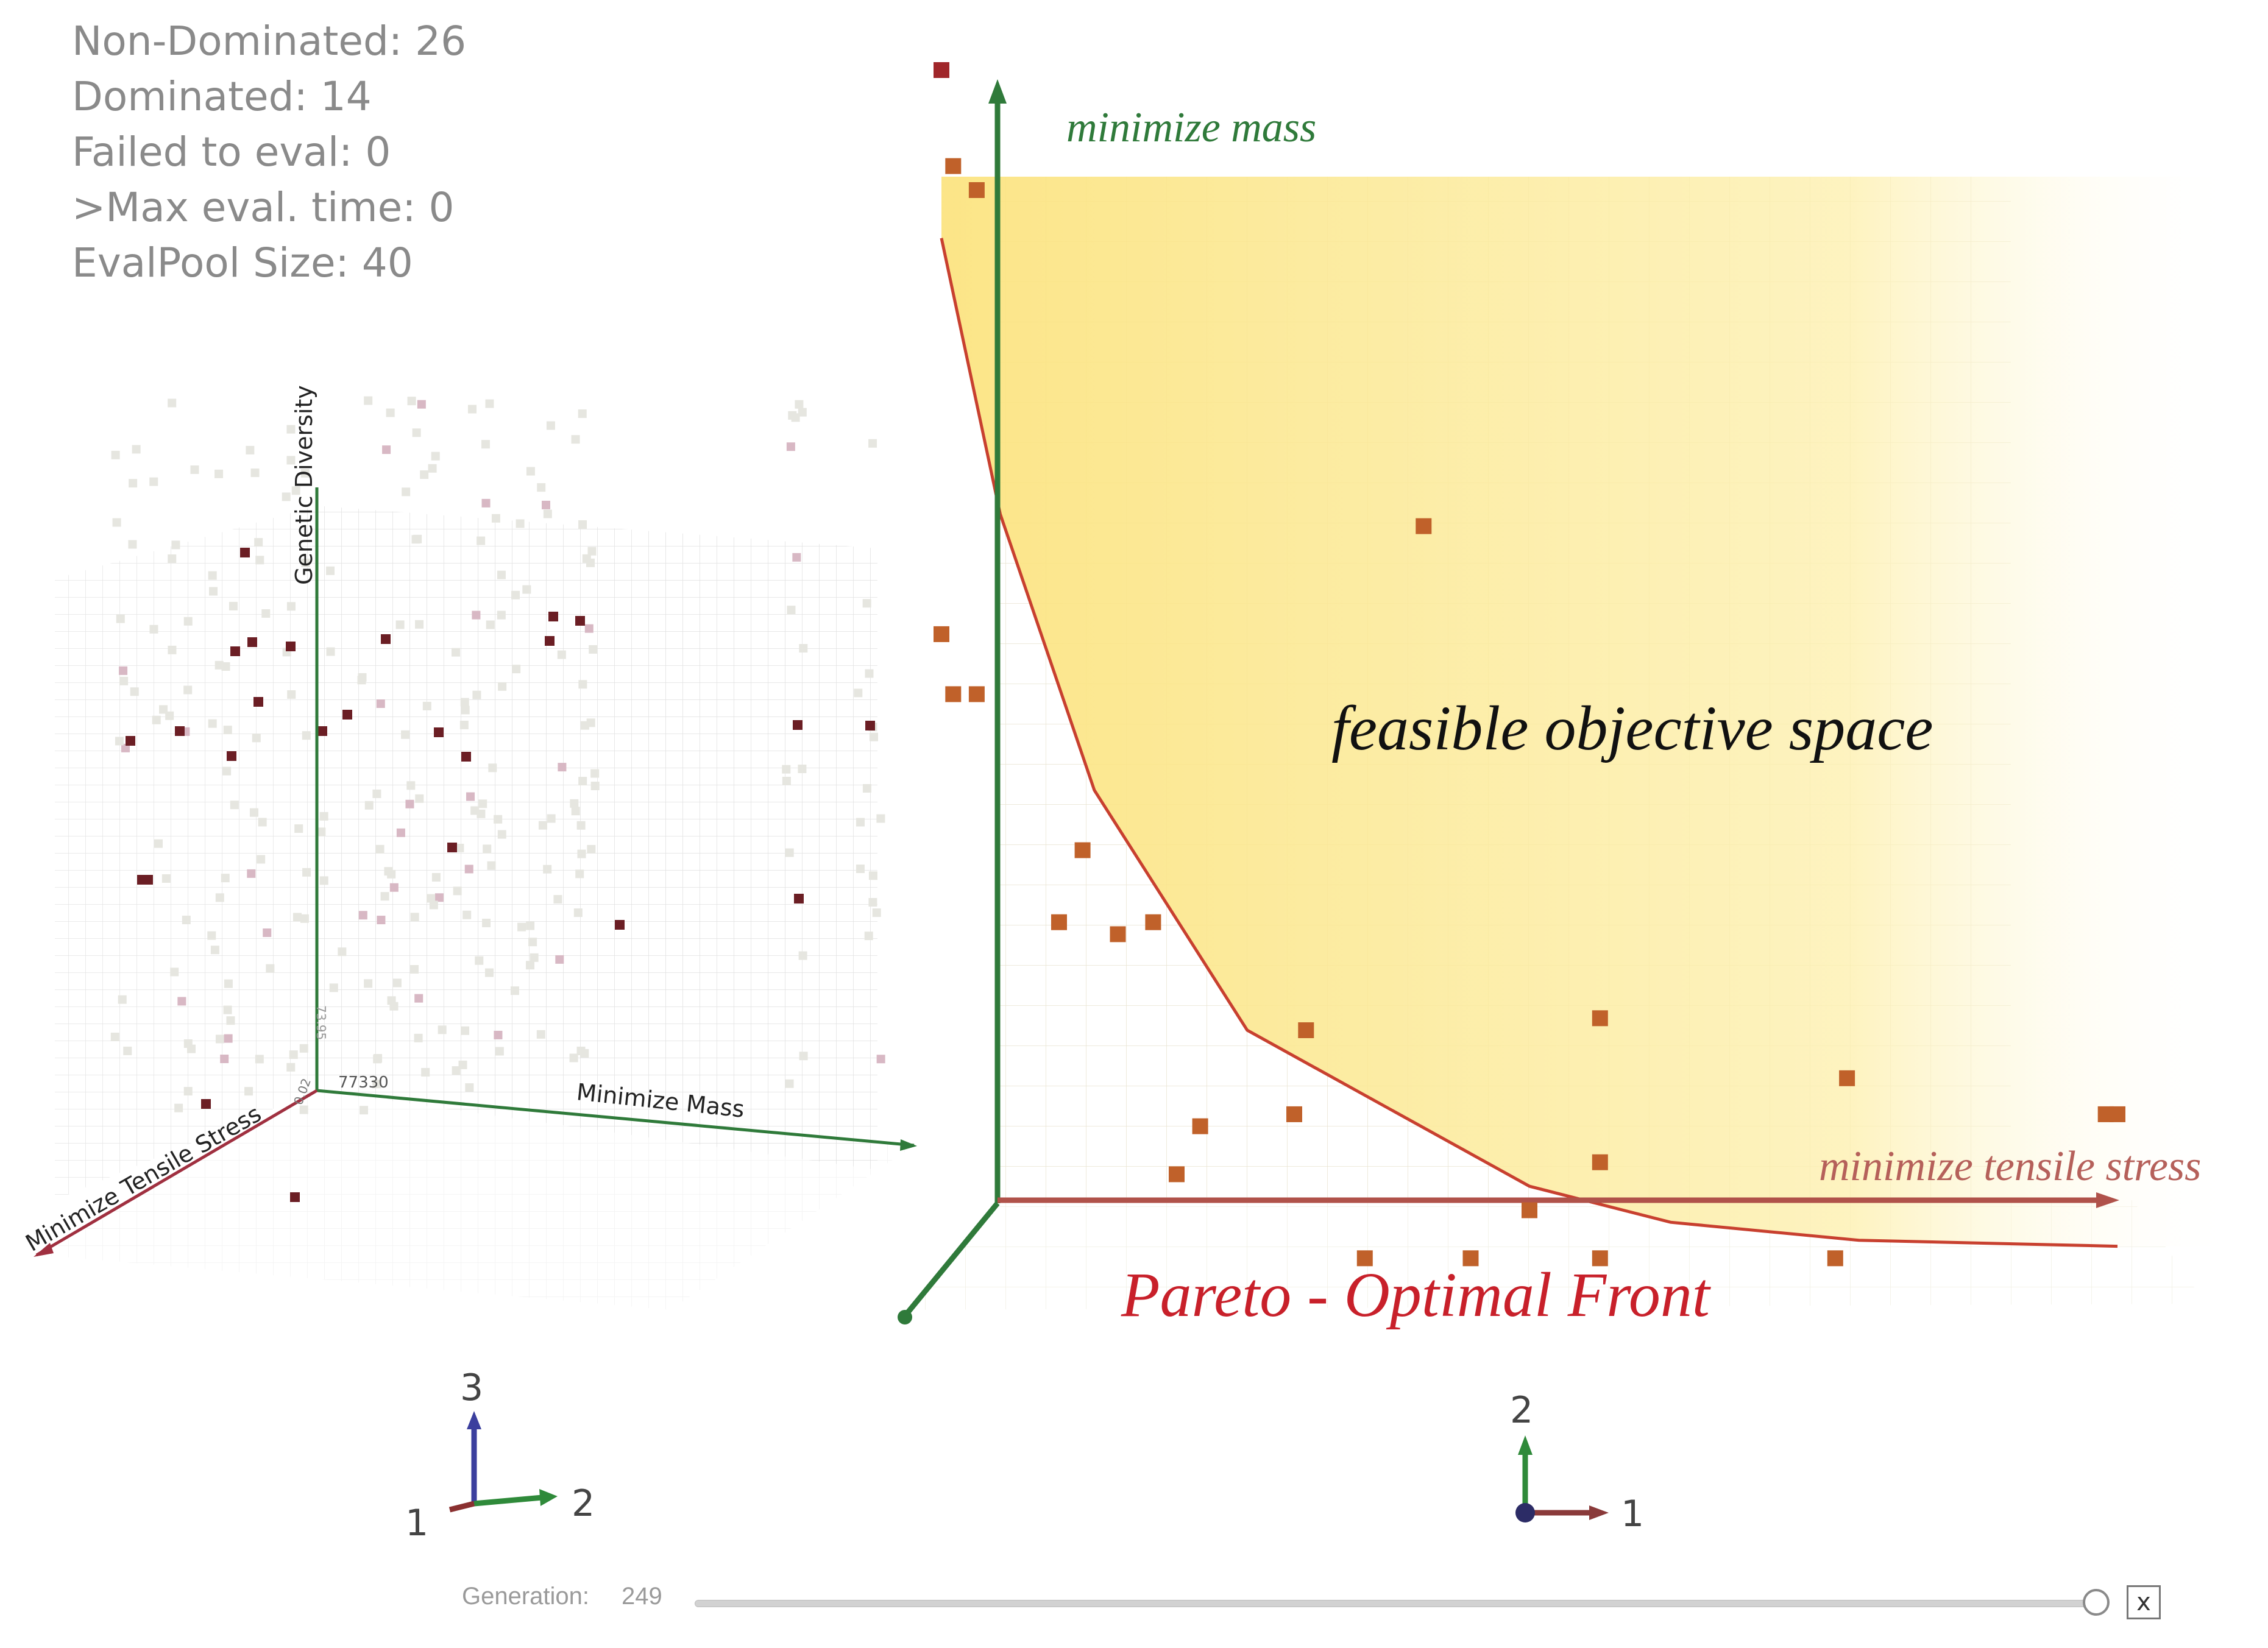 The width and height of the screenshot is (2268, 1648). Describe the element at coordinates (1396, 1603) in the screenshot. I see `generation-slider-track` at that location.